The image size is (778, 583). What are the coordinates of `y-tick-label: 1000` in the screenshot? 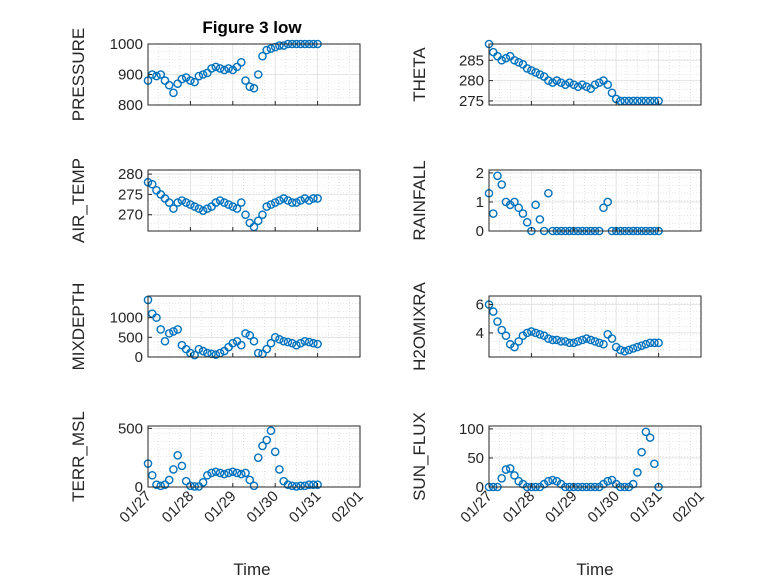 It's located at (126, 318).